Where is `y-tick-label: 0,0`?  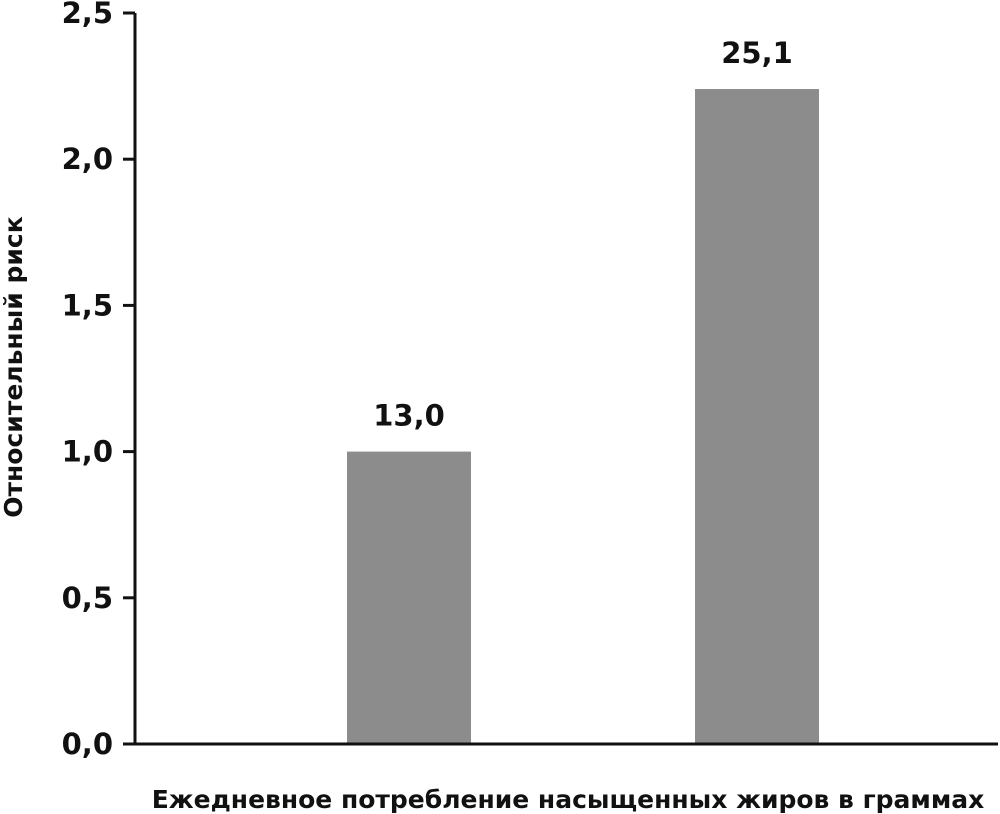 y-tick-label: 0,0 is located at coordinates (87, 744).